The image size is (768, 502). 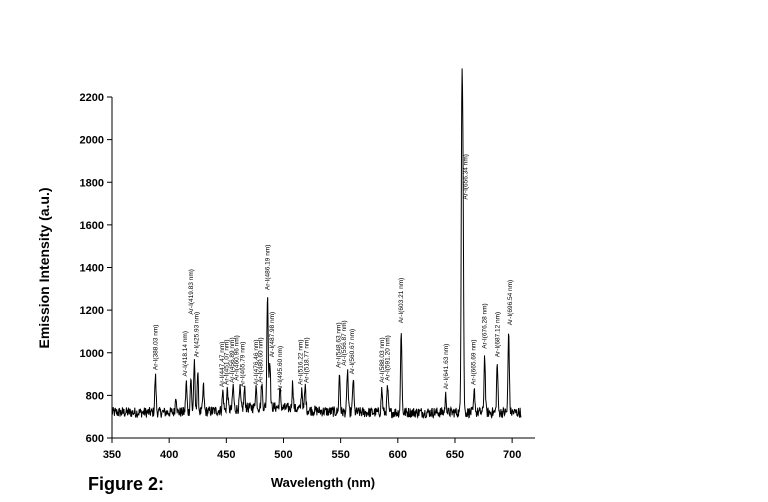 I want to click on y-tick-label: 1400, so click(x=92, y=269).